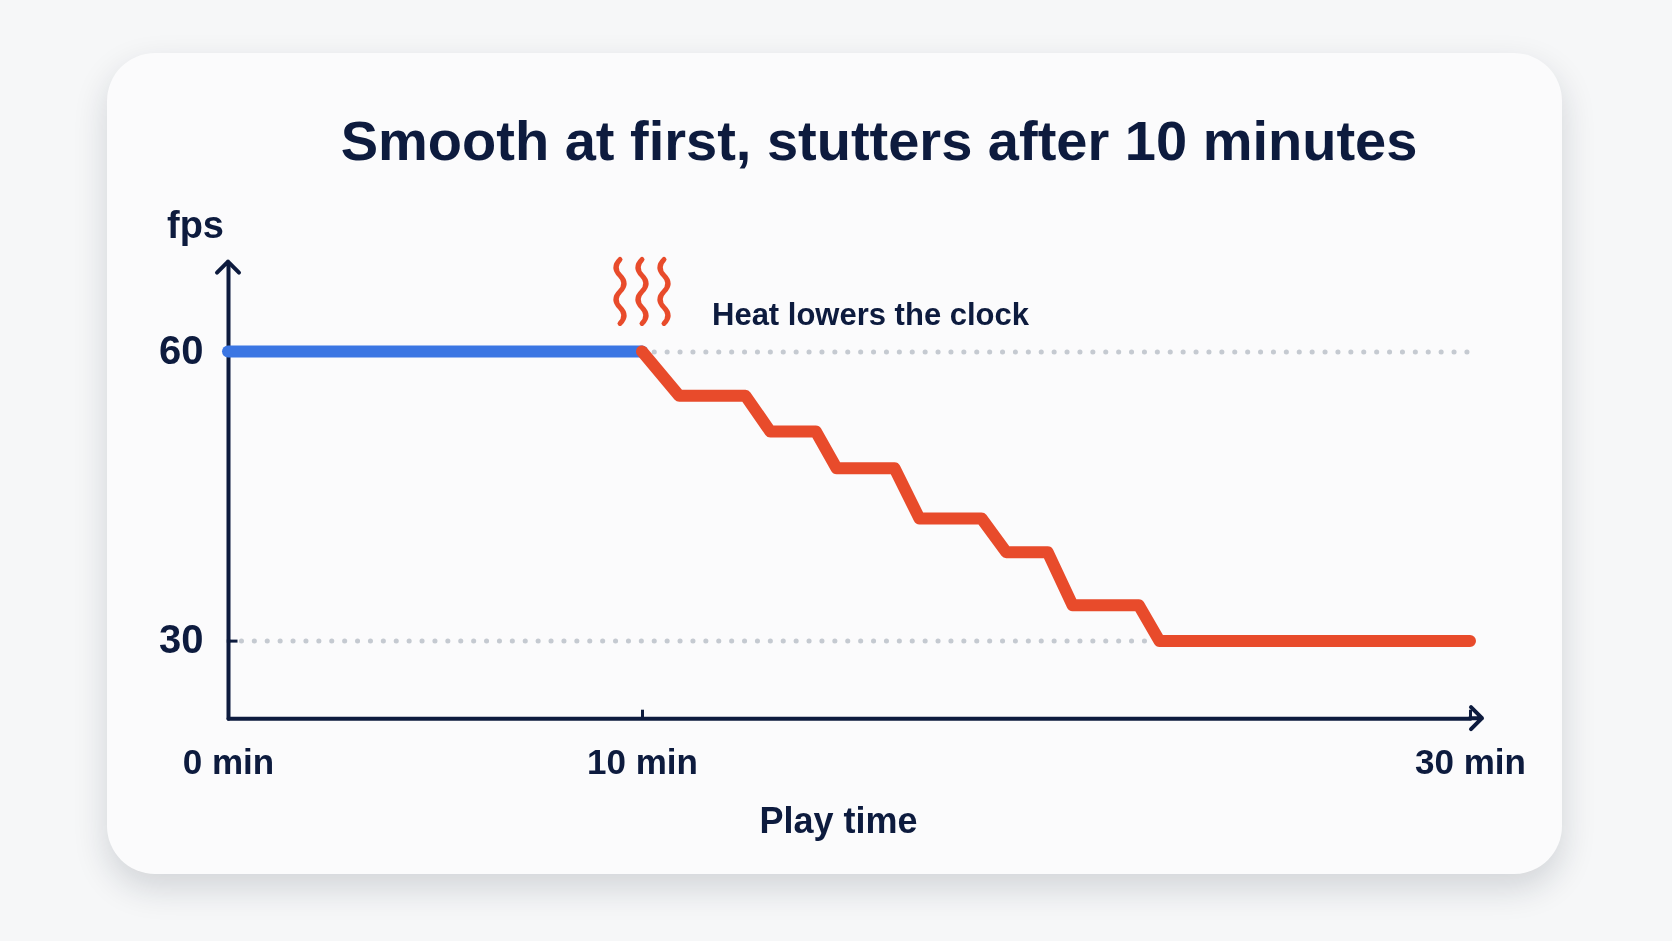 The height and width of the screenshot is (941, 1672). Describe the element at coordinates (181, 349) in the screenshot. I see `y-tick-label: 60` at that location.